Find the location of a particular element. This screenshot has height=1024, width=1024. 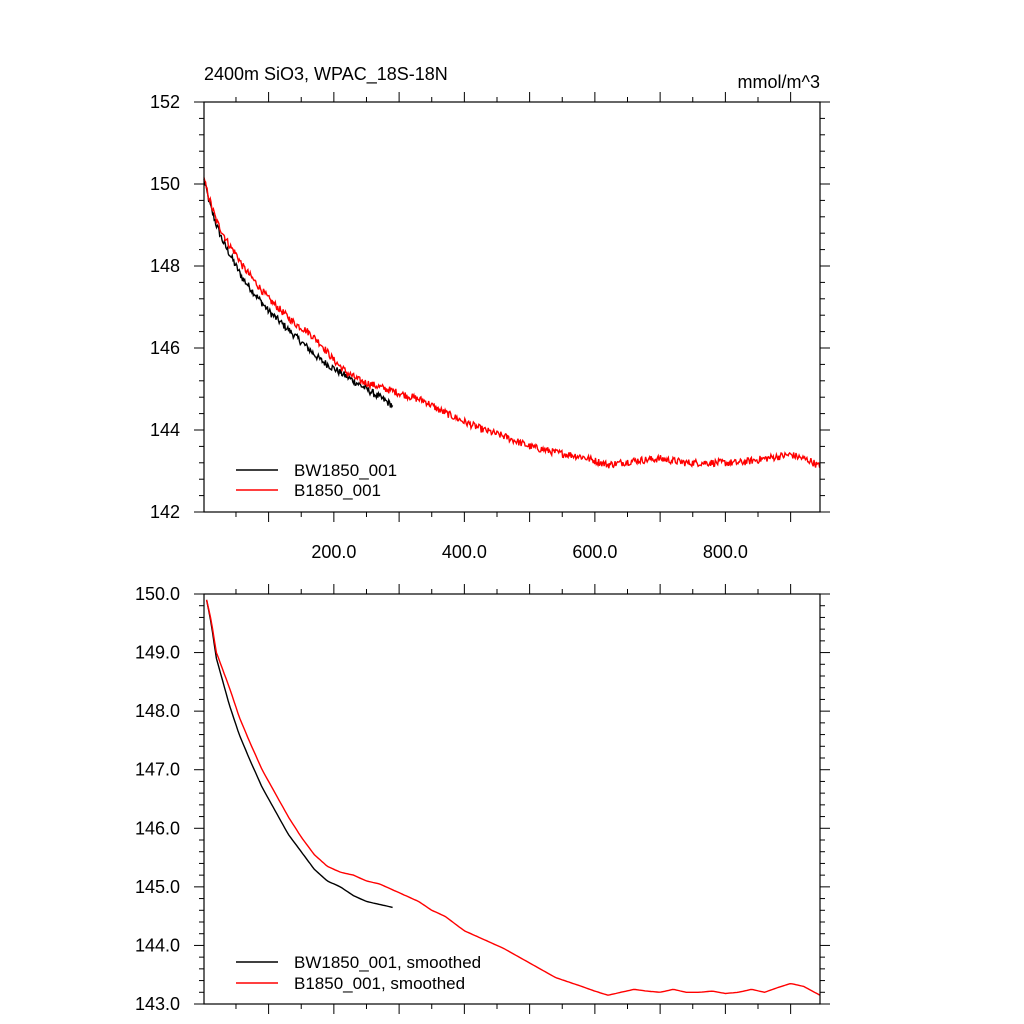

legend-label: BW1850_001, smoothed is located at coordinates (387, 962).